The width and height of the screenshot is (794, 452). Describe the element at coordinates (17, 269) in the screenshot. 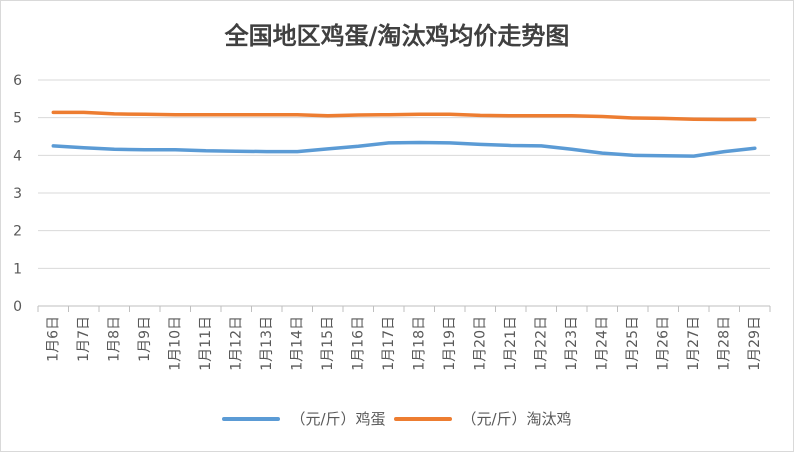

I see `y-tick-label: 1` at that location.